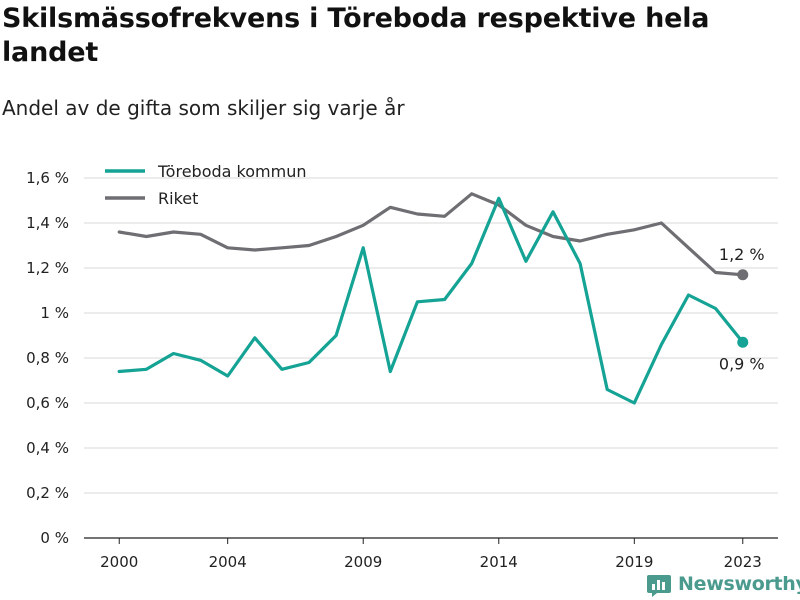 Image resolution: width=800 pixels, height=600 pixels. What do you see at coordinates (54, 538) in the screenshot?
I see `y-tick-label: 0 %` at bounding box center [54, 538].